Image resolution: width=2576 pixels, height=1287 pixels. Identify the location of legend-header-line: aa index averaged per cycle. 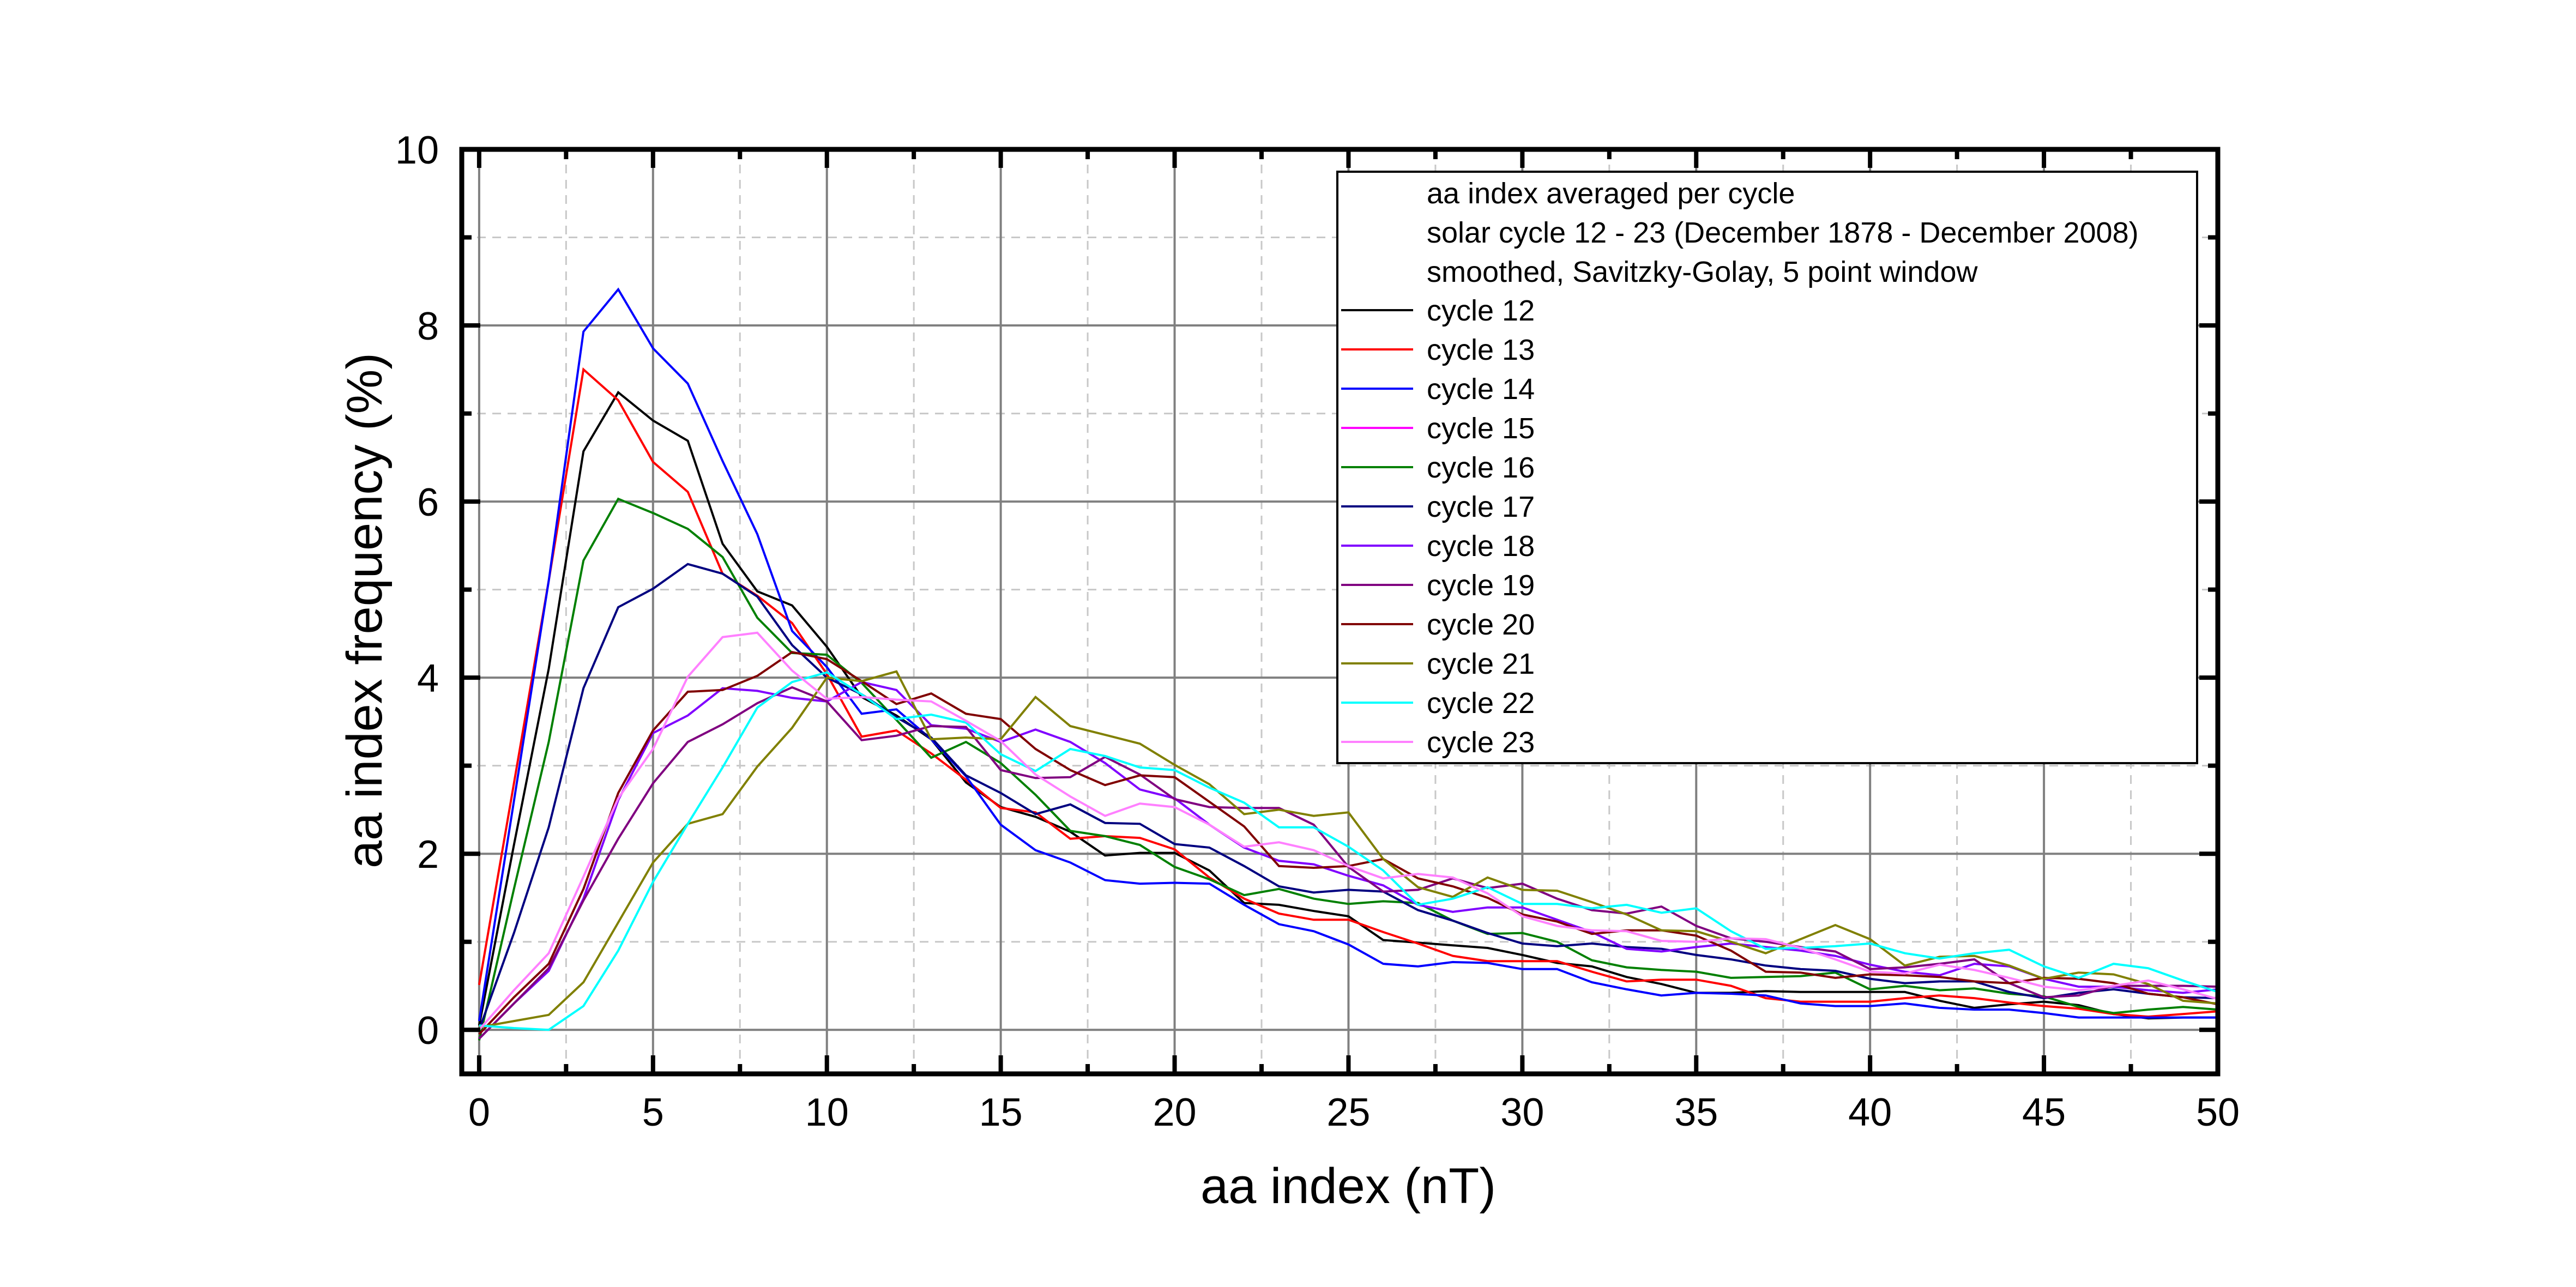
(1611, 194).